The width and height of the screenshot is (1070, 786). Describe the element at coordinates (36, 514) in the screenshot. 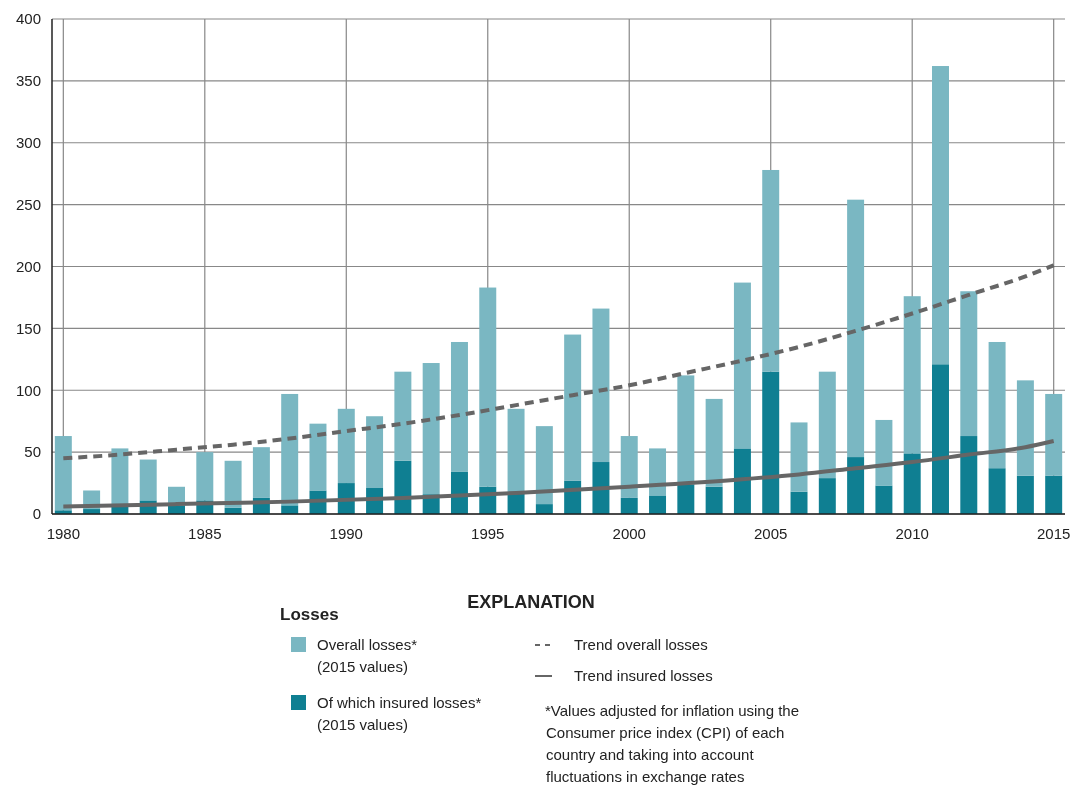

I see `y-tick-label: 0` at that location.